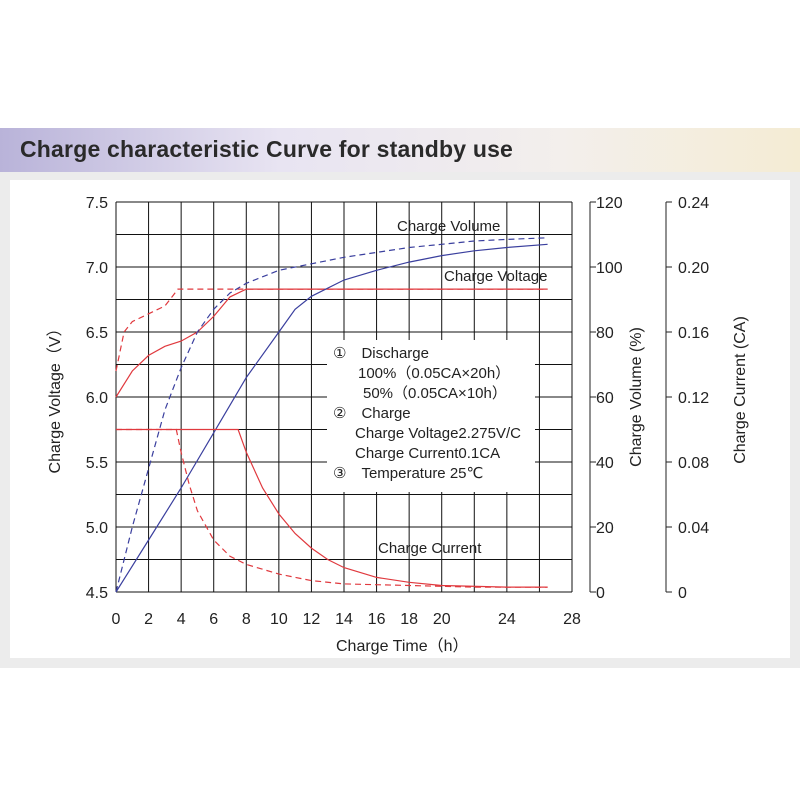  Describe the element at coordinates (605, 333) in the screenshot. I see `volume-tick-label: 80` at that location.